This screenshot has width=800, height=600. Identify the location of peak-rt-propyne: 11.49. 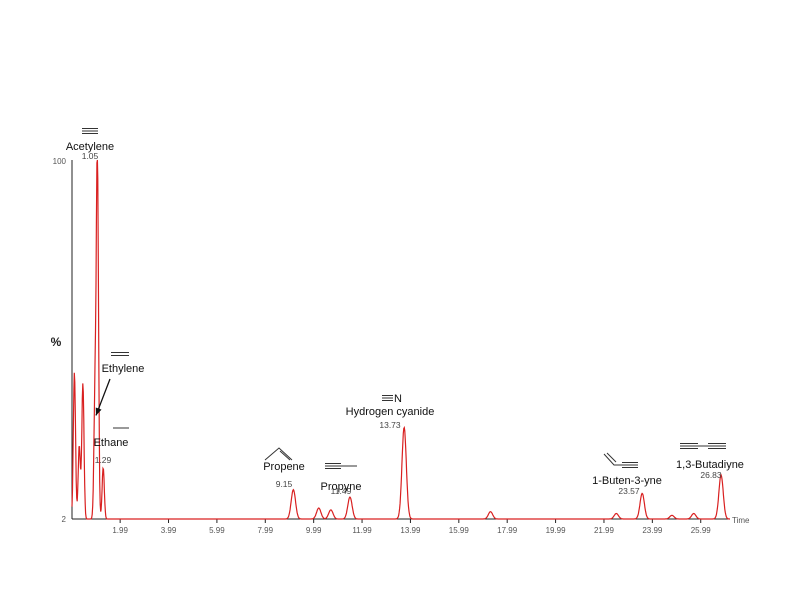
(341, 491).